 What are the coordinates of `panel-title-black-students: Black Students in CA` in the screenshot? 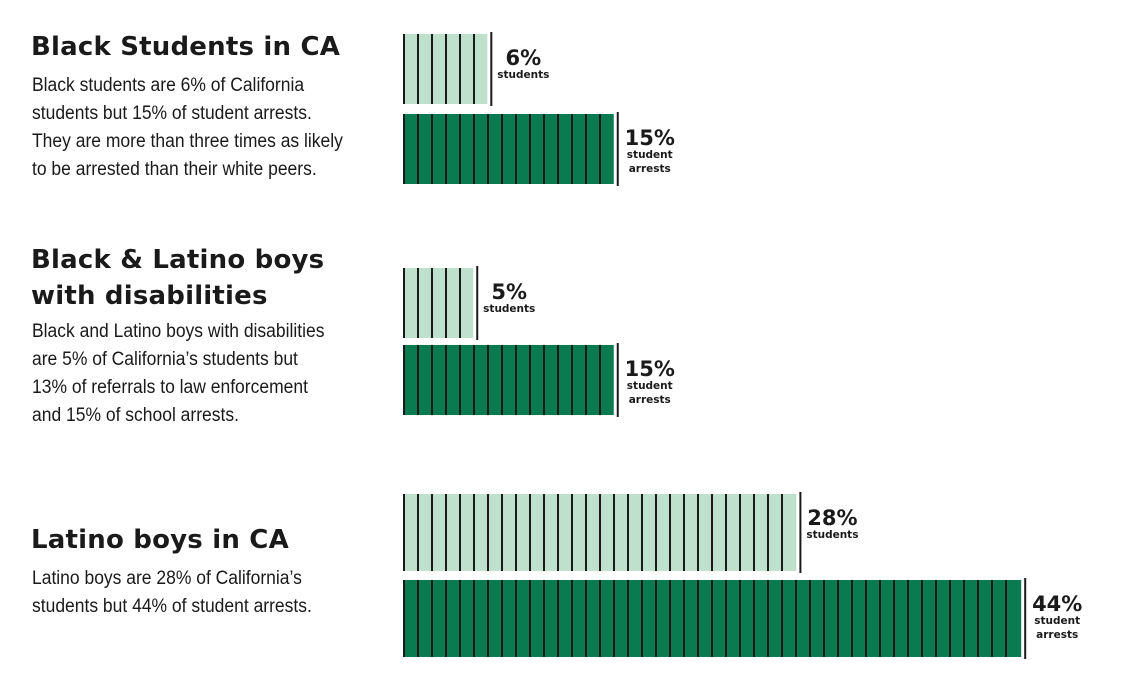 It's located at (185, 47).